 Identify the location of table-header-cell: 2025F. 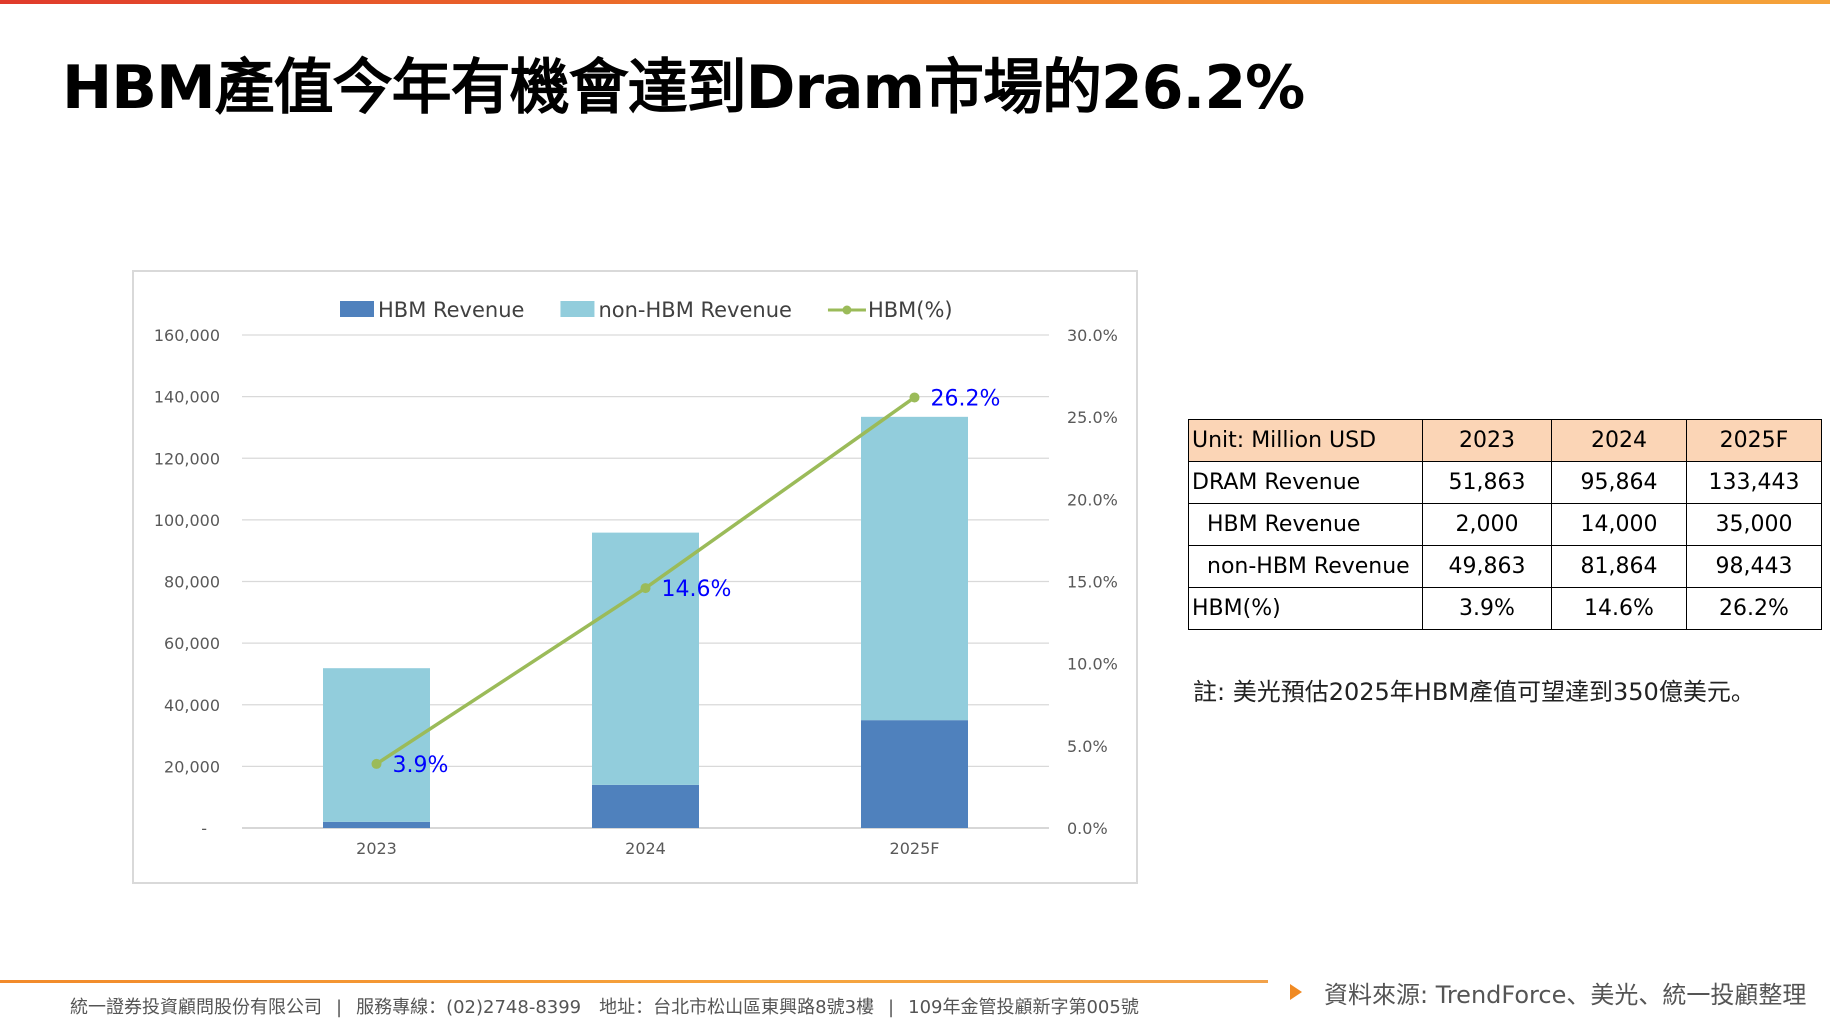
(1754, 440).